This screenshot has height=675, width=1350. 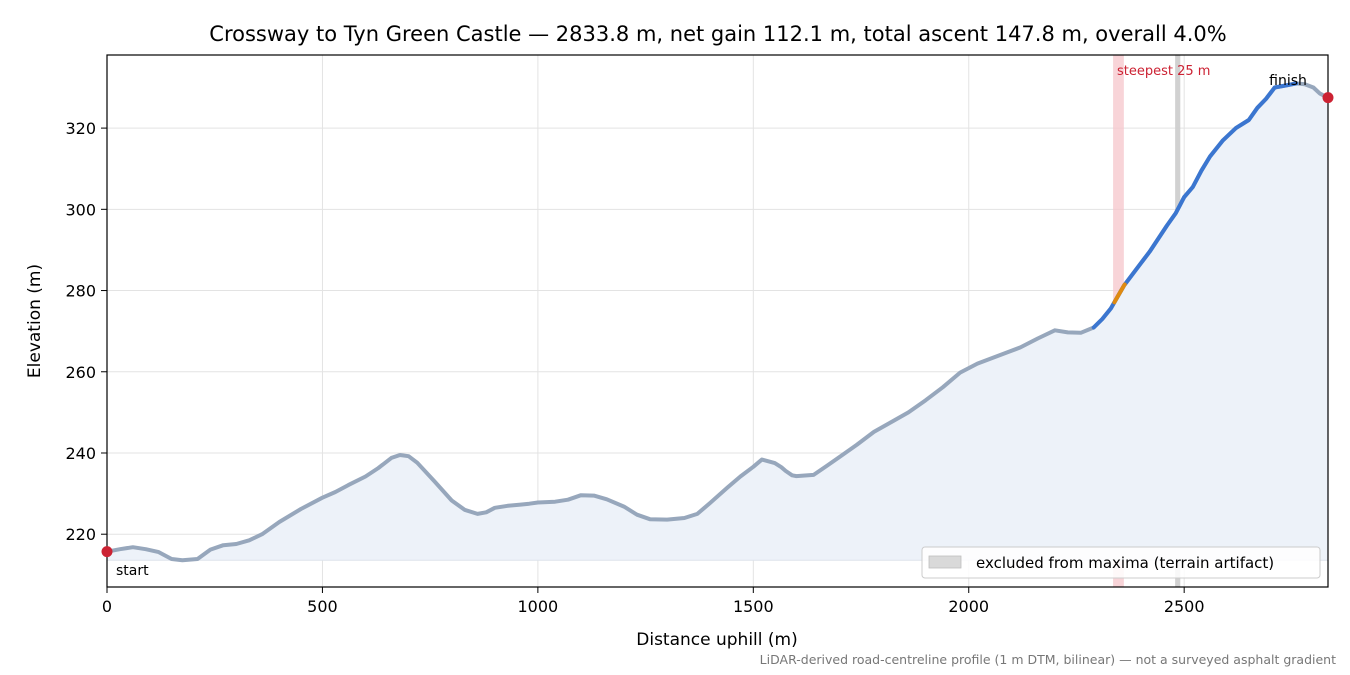 I want to click on x-axis-ticks: 0 500 1000 1500 2000 2500, so click(x=653, y=601).